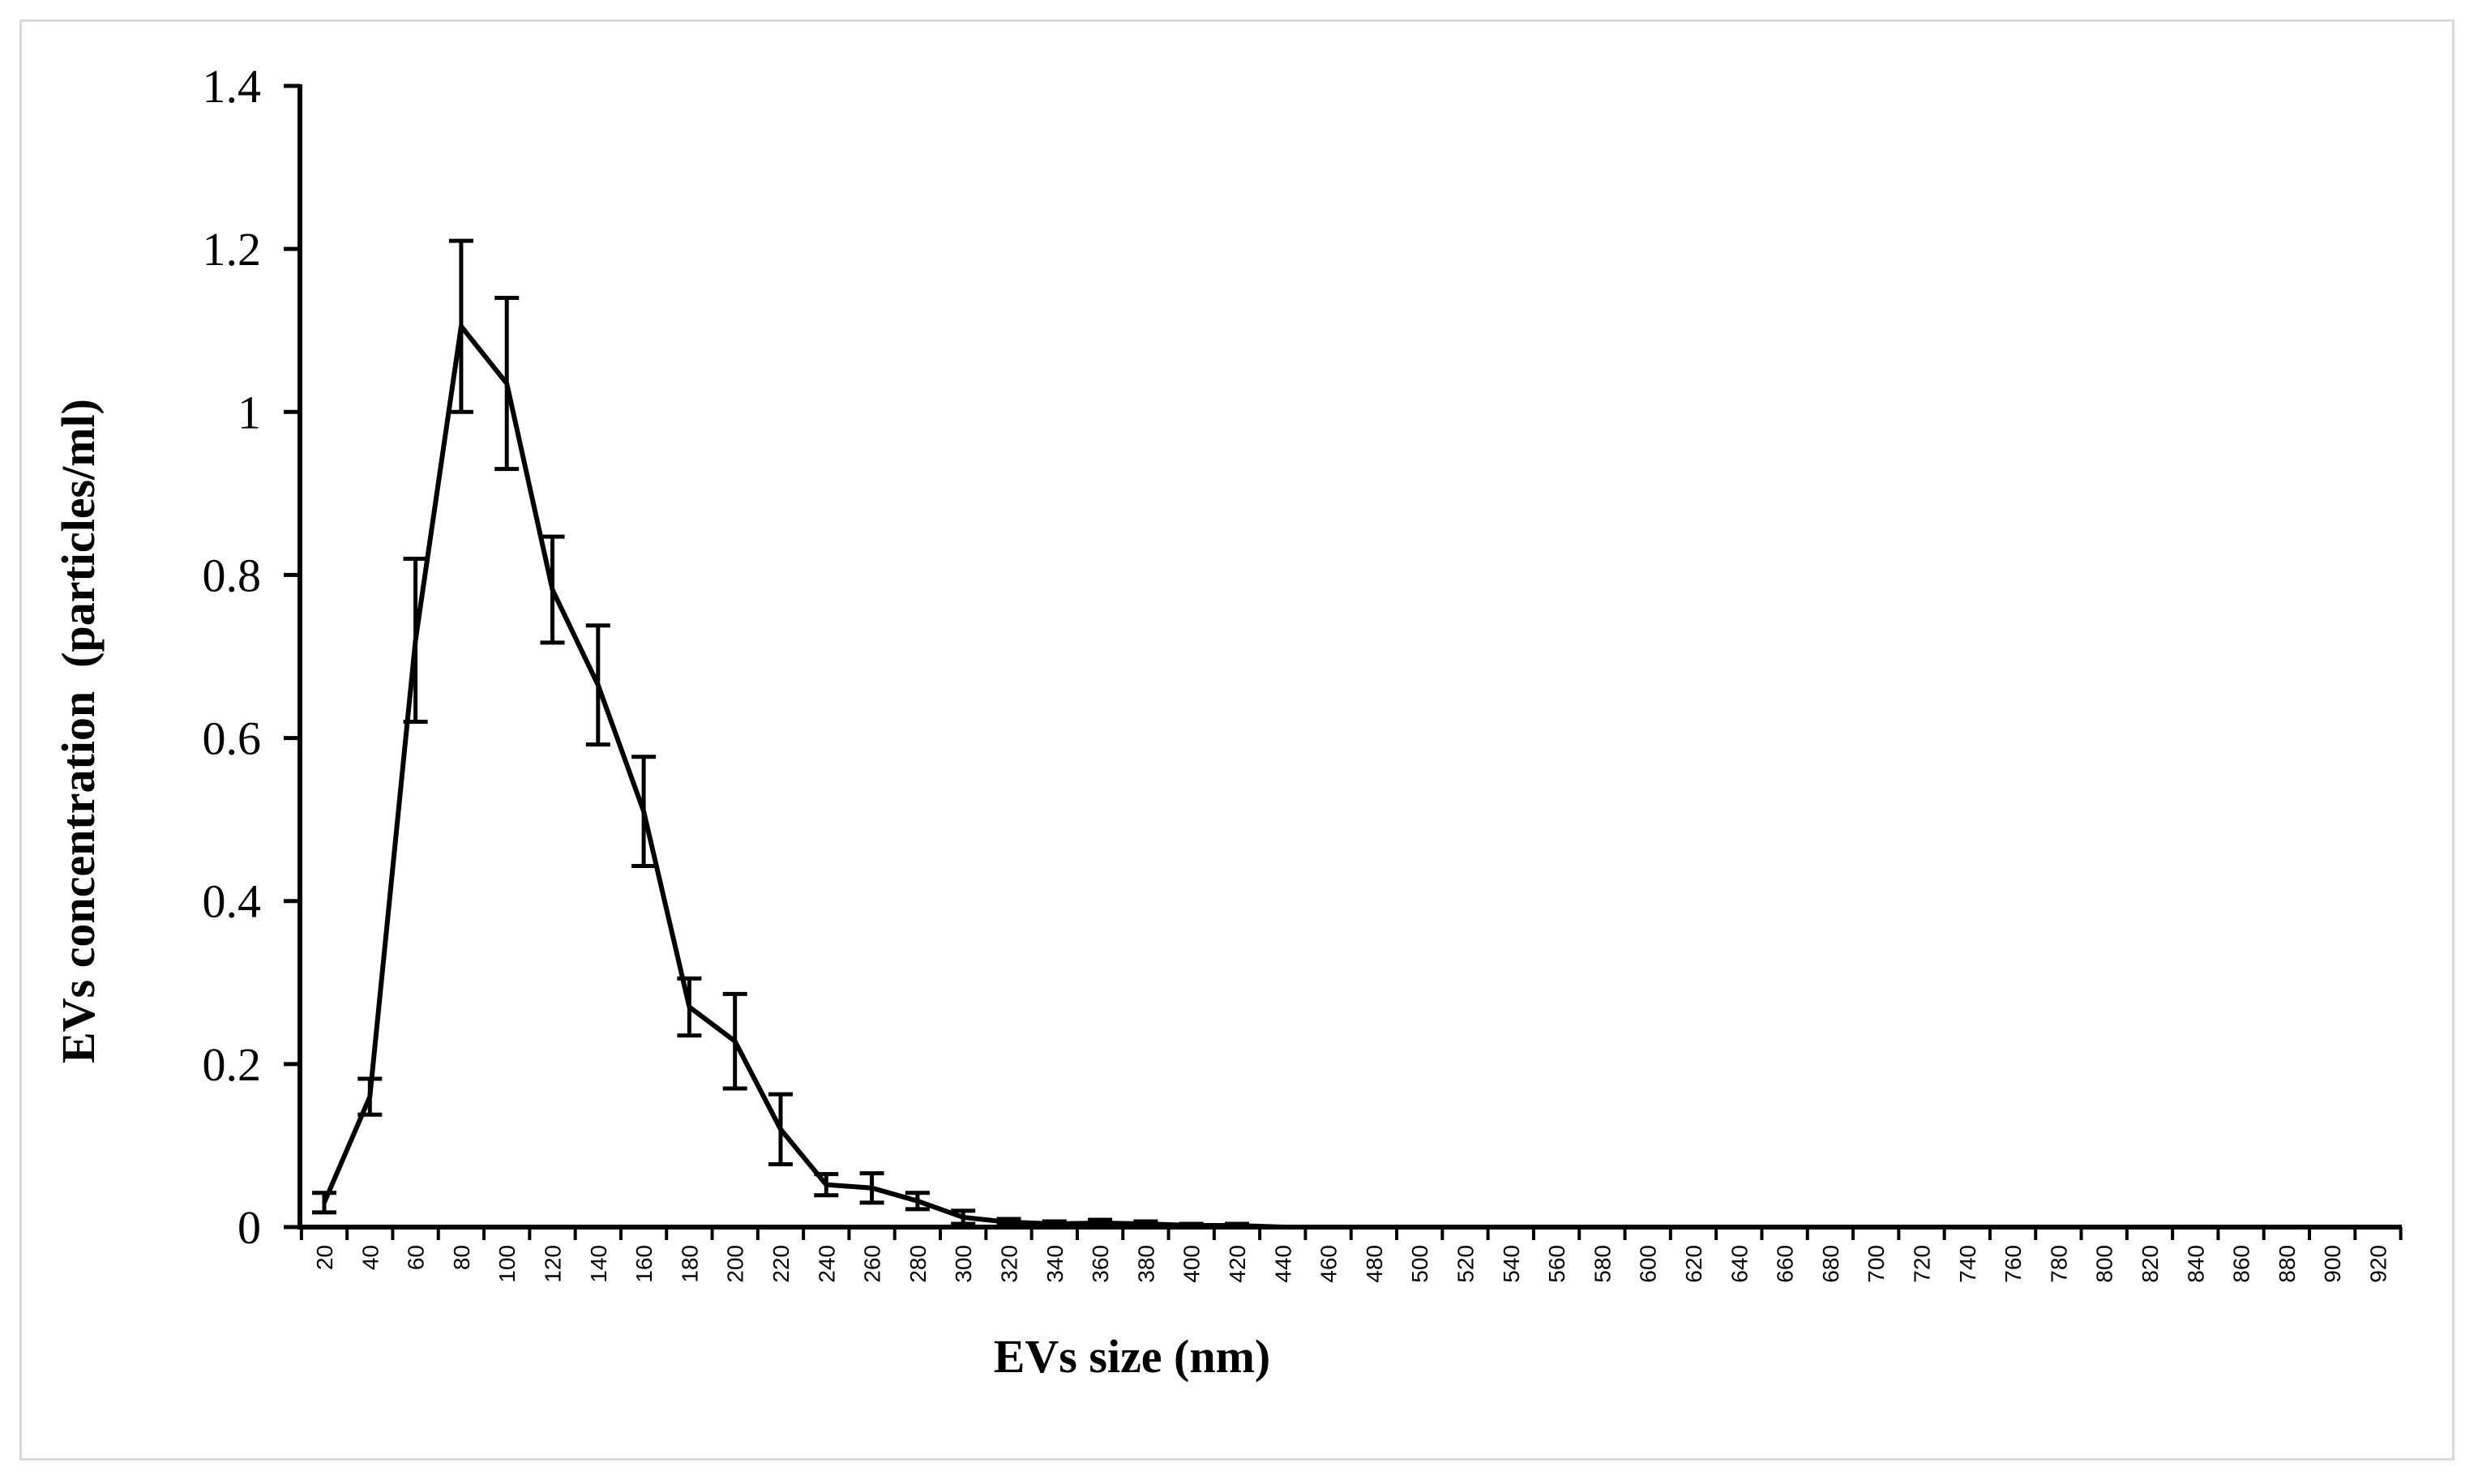 The width and height of the screenshot is (2478, 1484). Describe the element at coordinates (554, 1264) in the screenshot. I see `x-tick-label: 120` at that location.